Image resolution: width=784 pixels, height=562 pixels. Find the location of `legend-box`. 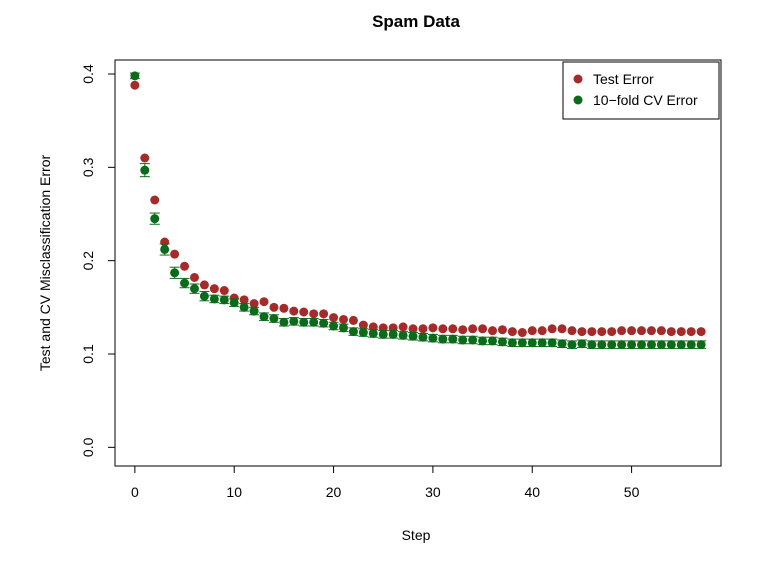

legend-box is located at coordinates (641, 90).